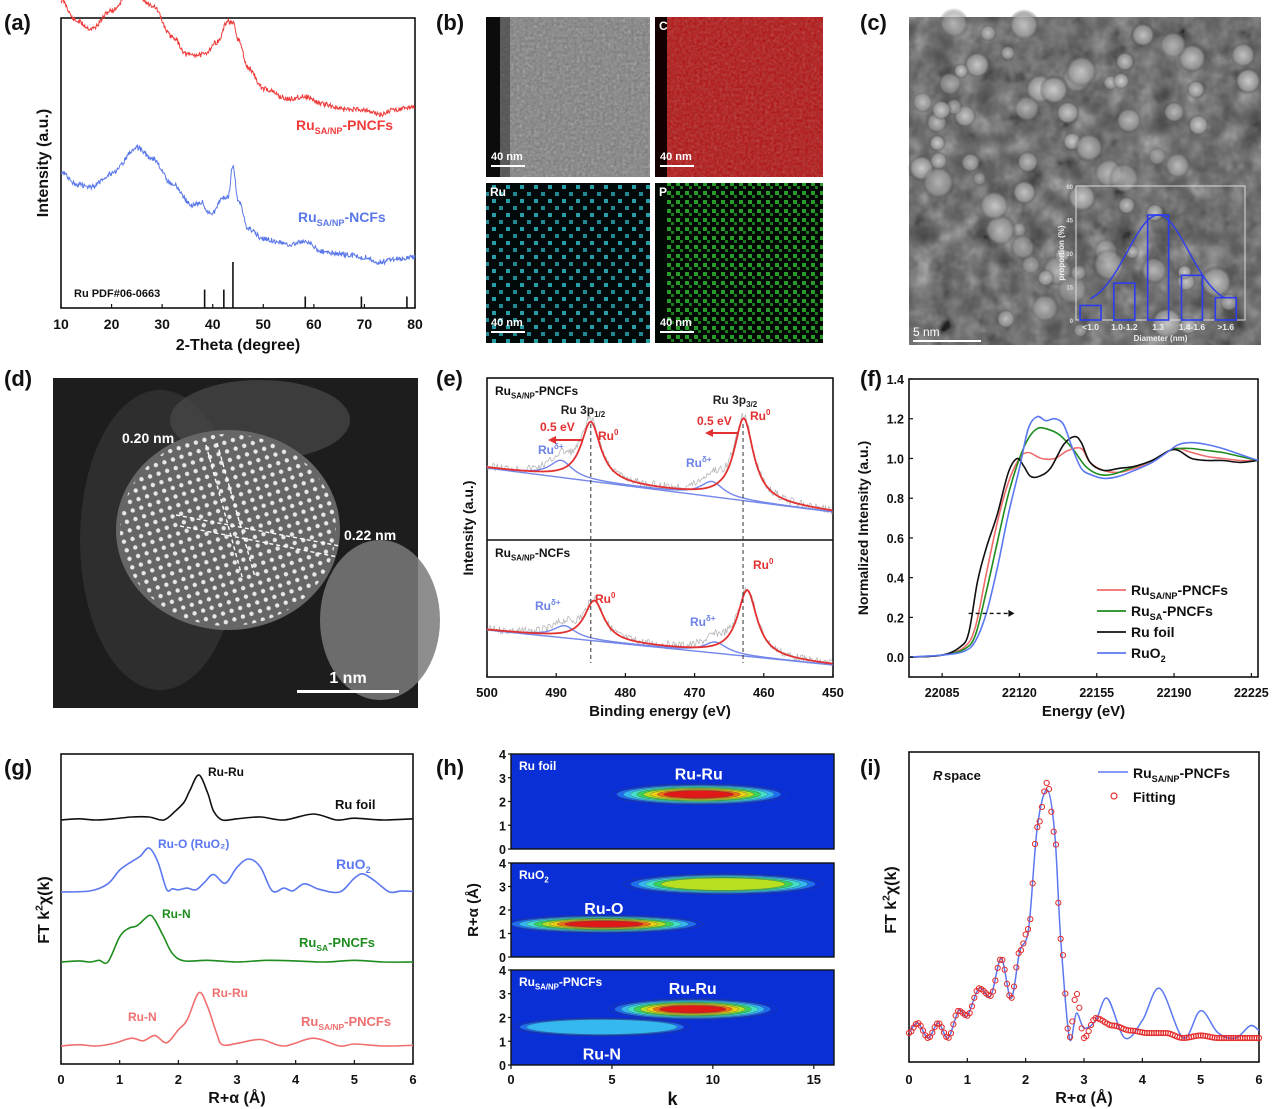 This screenshot has height=1109, width=1280. I want to click on panel-label-b: (b), so click(450, 22).